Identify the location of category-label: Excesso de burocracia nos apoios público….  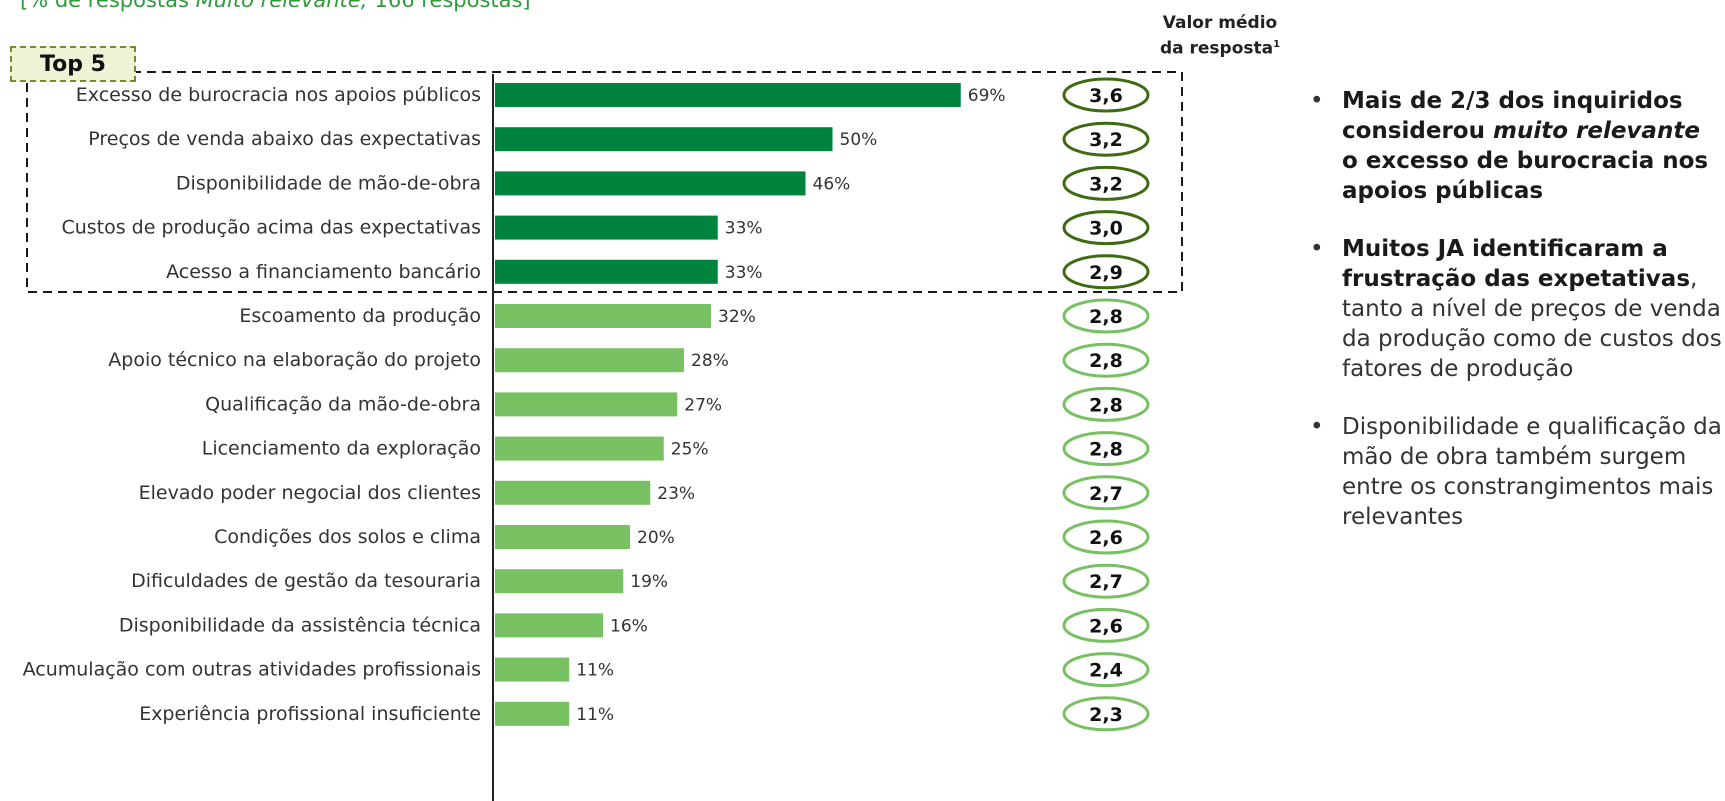
(278, 95).